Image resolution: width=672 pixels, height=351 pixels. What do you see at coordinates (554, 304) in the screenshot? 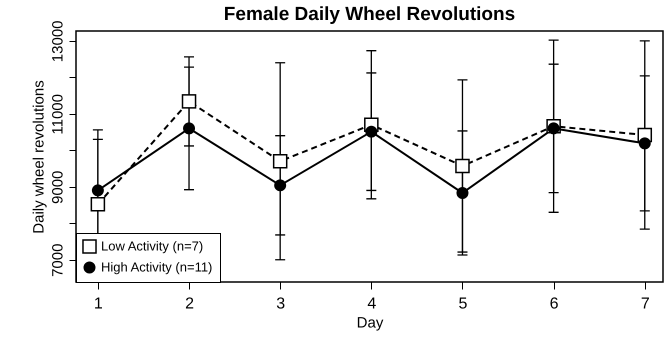
I see `x-tick-label: 6` at bounding box center [554, 304].